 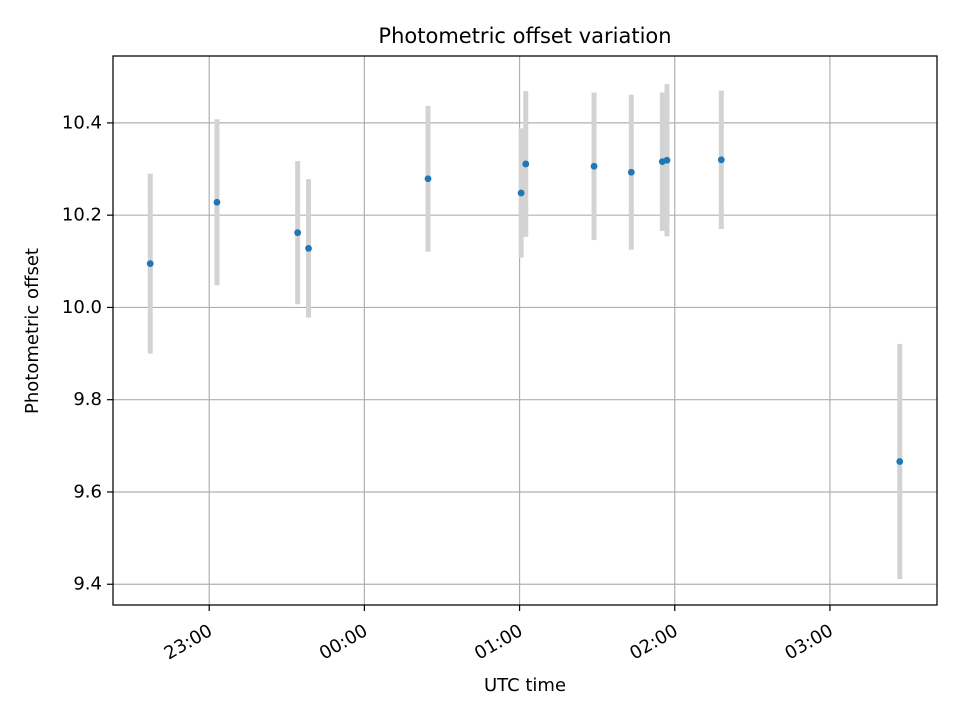 What do you see at coordinates (32, 331) in the screenshot?
I see `y-axis-label: Photometric offset` at bounding box center [32, 331].